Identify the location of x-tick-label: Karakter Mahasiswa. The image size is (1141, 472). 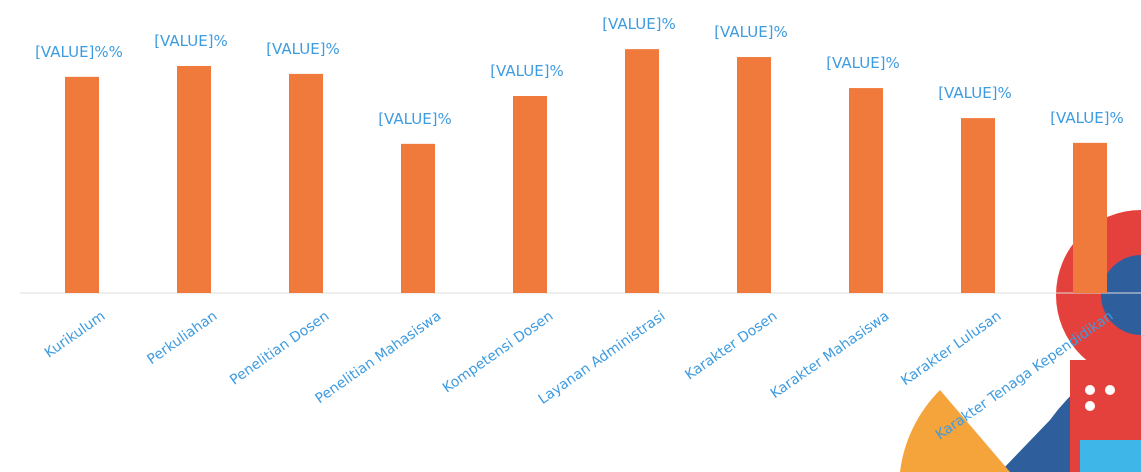
(830, 355).